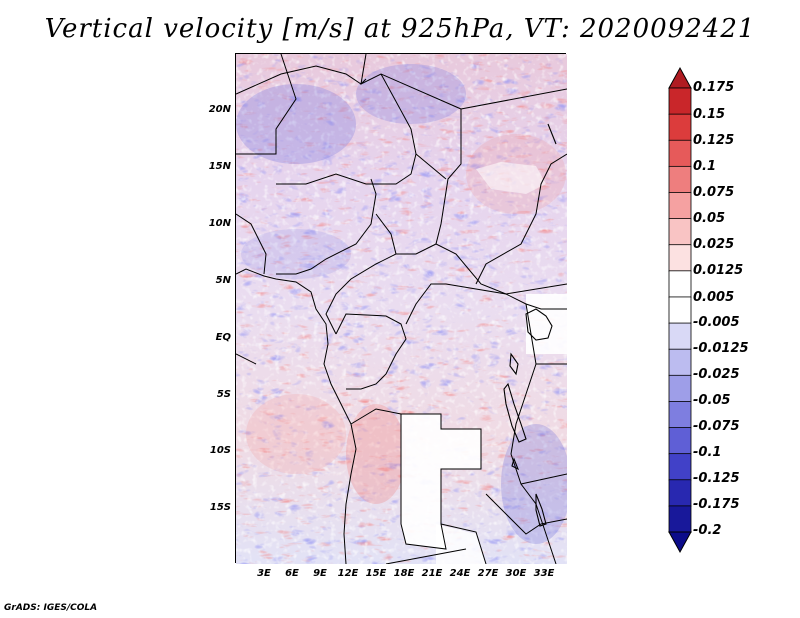  What do you see at coordinates (223, 337) in the screenshot?
I see `lat-label-eq: EQ` at bounding box center [223, 337].